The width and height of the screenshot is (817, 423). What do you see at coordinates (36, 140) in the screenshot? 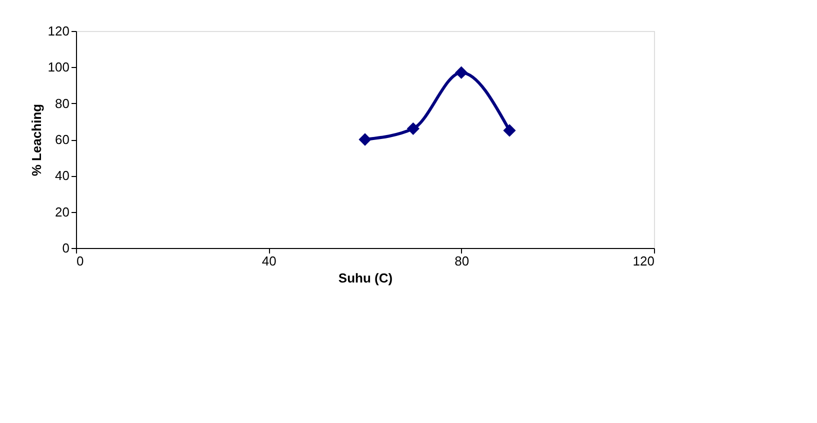
I see `y-axis-title: % Leaching` at bounding box center [36, 140].